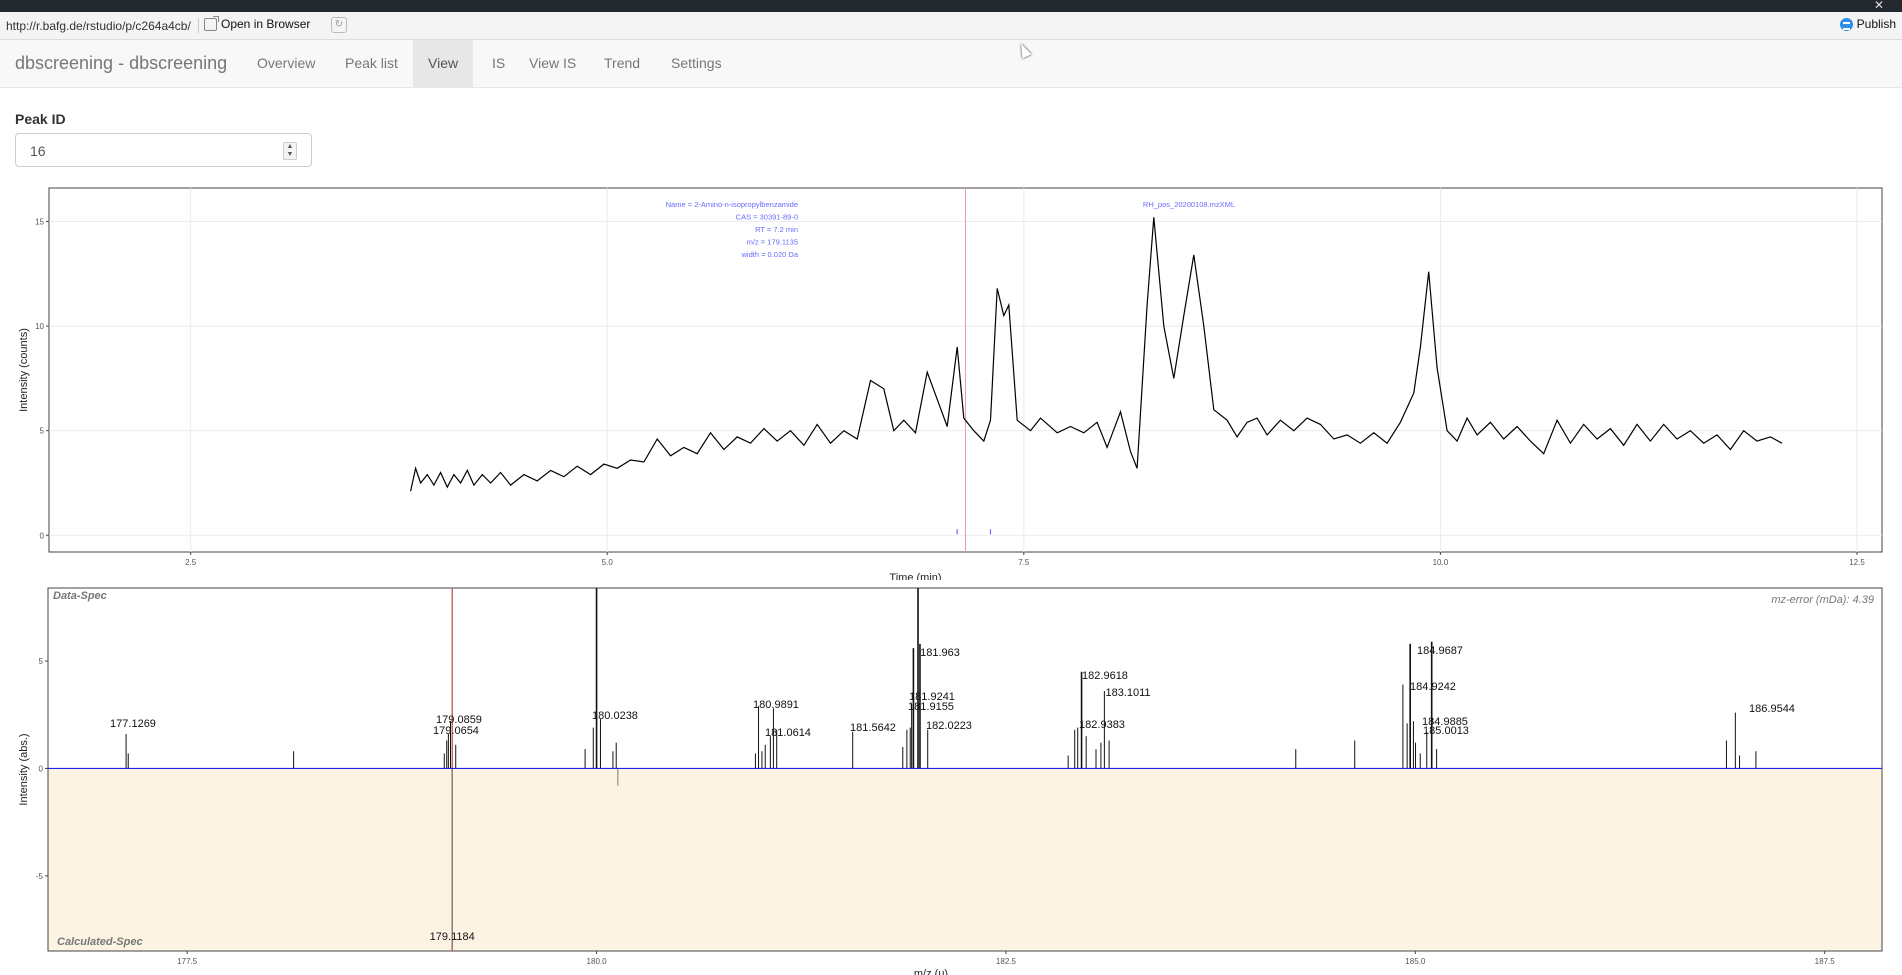 The height and width of the screenshot is (975, 1902). Describe the element at coordinates (452, 937) in the screenshot. I see `calculated-peak-label: 179.1184` at that location.